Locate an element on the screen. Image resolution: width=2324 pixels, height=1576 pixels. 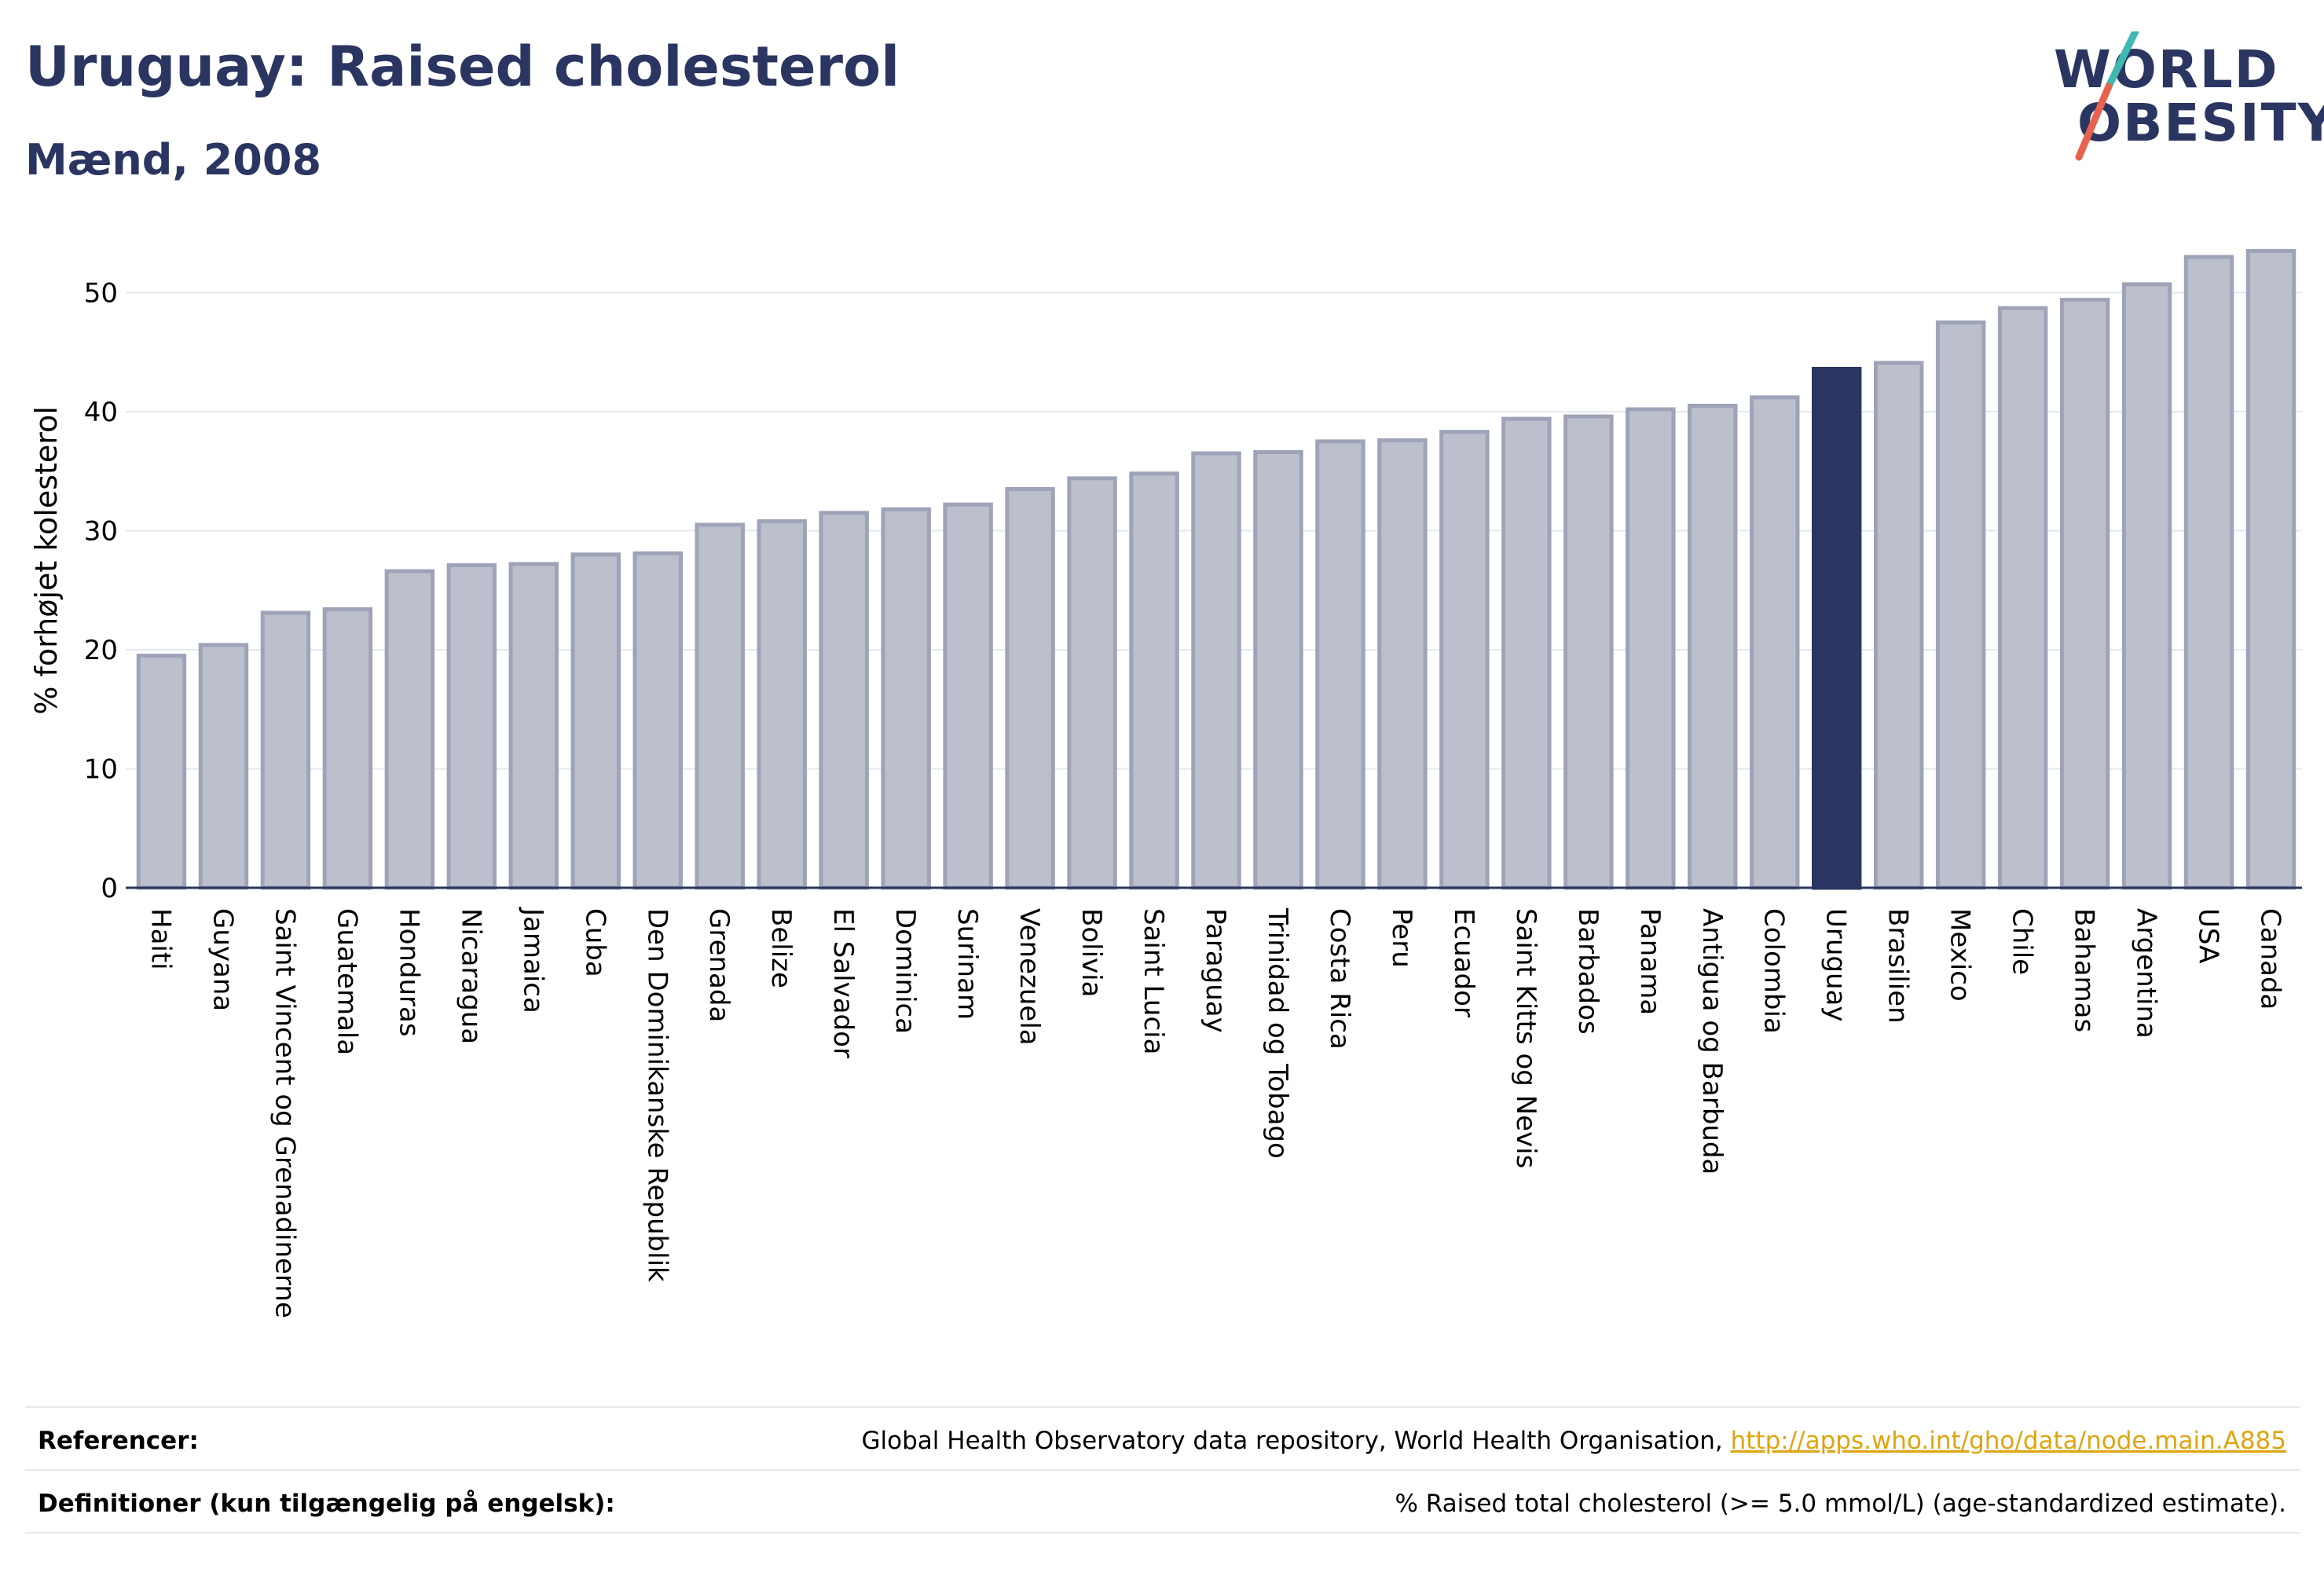
x-tick-label: Belize is located at coordinates (781, 948).